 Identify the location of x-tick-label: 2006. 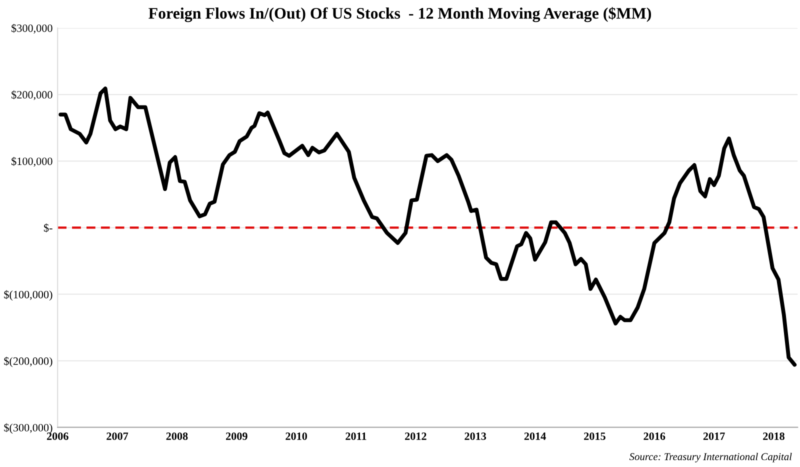
(57, 436).